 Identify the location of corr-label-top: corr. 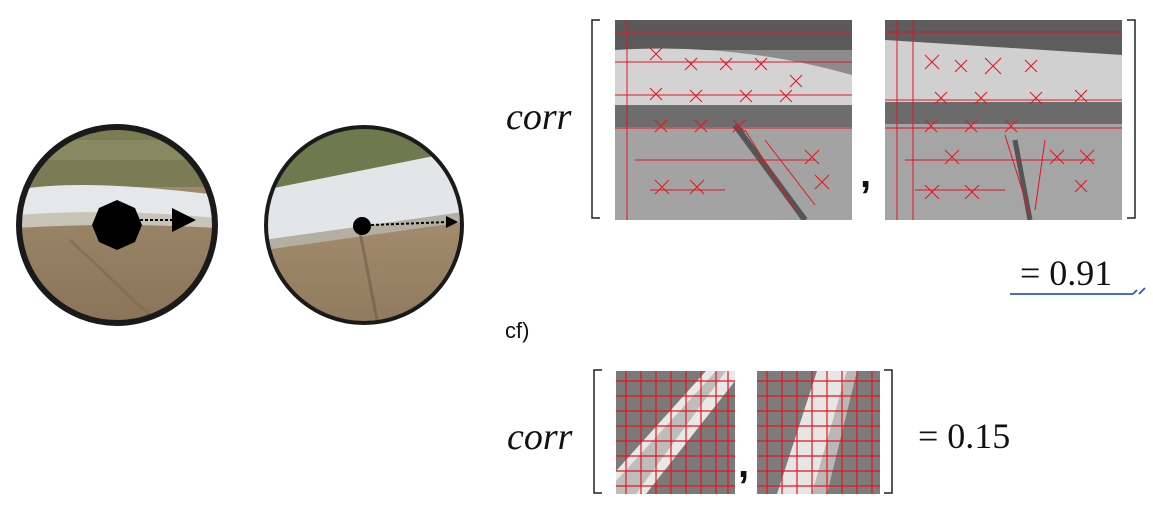
(539, 117).